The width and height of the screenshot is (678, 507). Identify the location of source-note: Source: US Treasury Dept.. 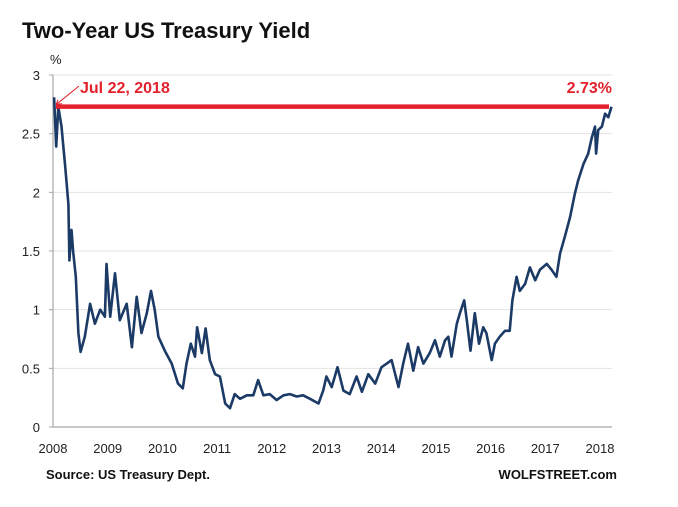
(128, 474).